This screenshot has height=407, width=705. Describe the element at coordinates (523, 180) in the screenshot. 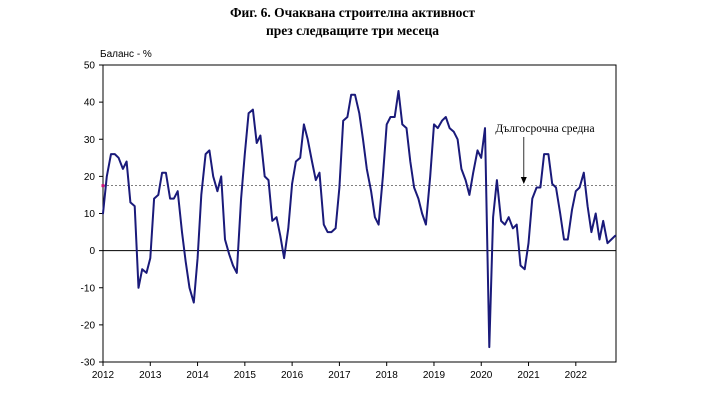

I see `annotation-arrow-head` at that location.